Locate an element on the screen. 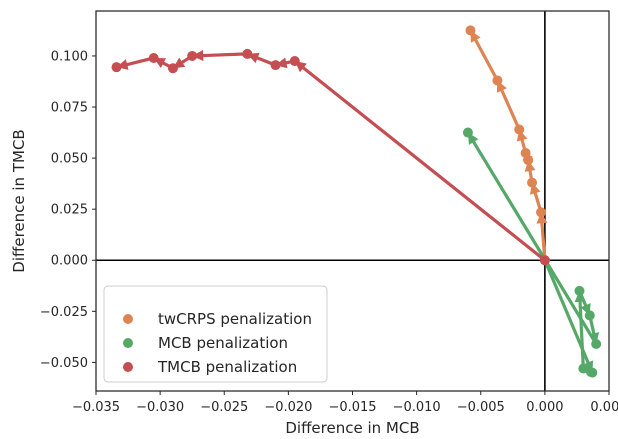 This screenshot has height=439, width=618. series-0-arrowhead is located at coordinates (542, 218).